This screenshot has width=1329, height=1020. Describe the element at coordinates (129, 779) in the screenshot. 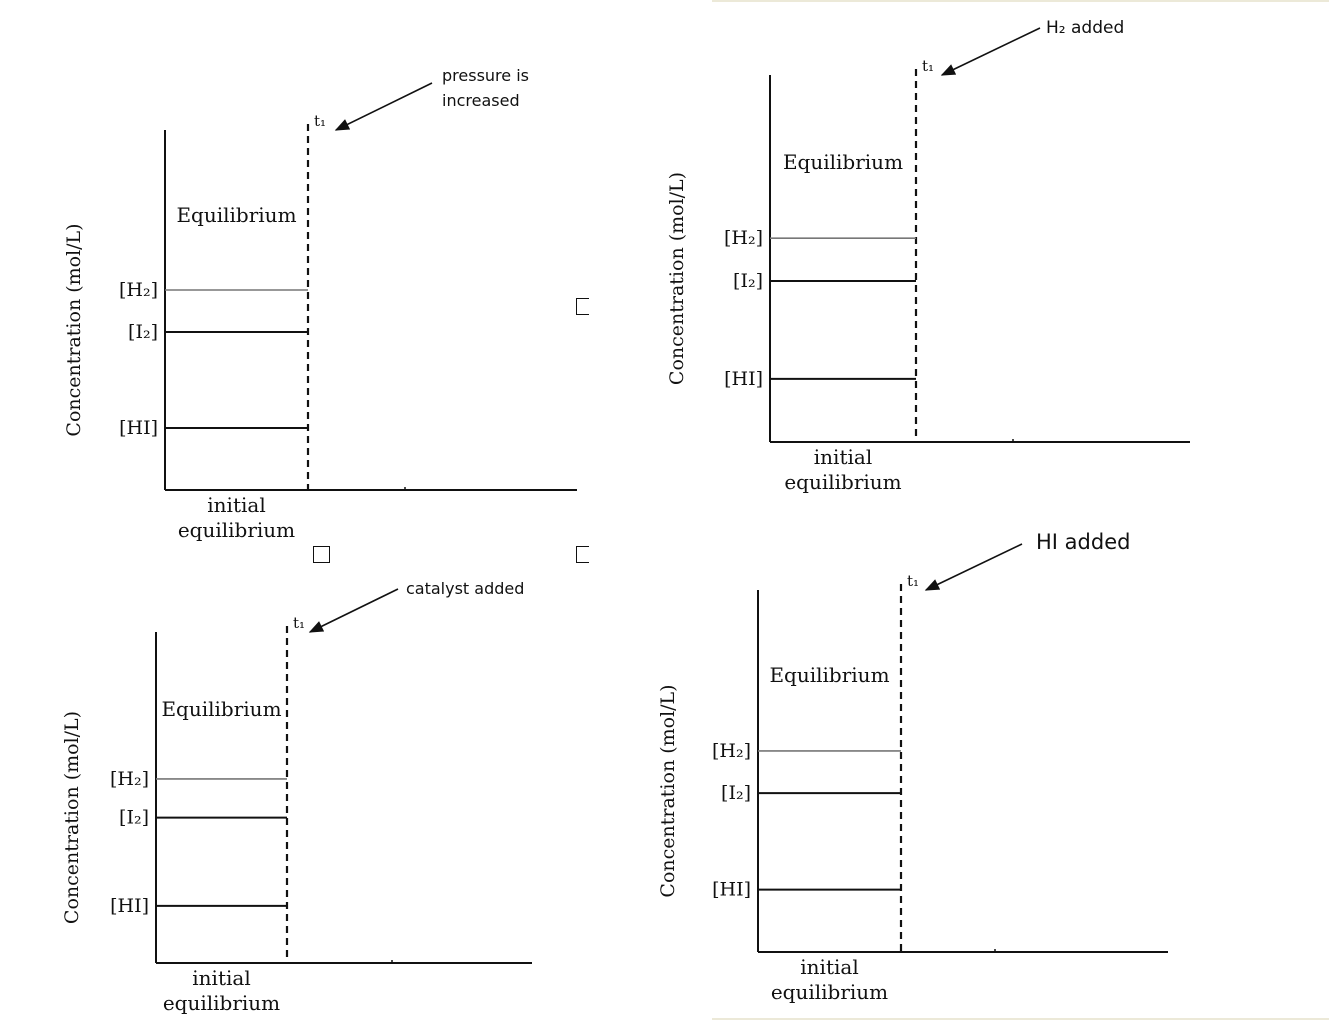

I see `catalyst-added-series-label-1: [H₂]` at that location.